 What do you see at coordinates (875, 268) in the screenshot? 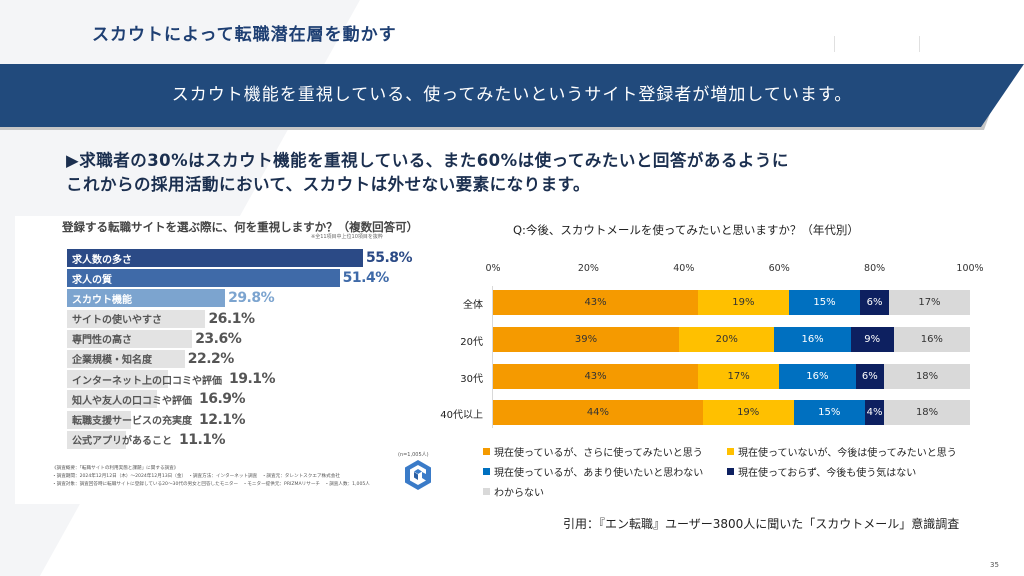
I see `x-tick-label: 80%` at bounding box center [875, 268].